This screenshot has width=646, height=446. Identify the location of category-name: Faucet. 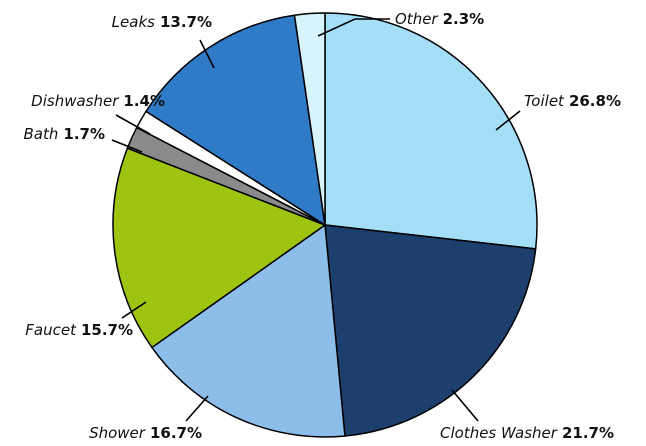
(51, 330).